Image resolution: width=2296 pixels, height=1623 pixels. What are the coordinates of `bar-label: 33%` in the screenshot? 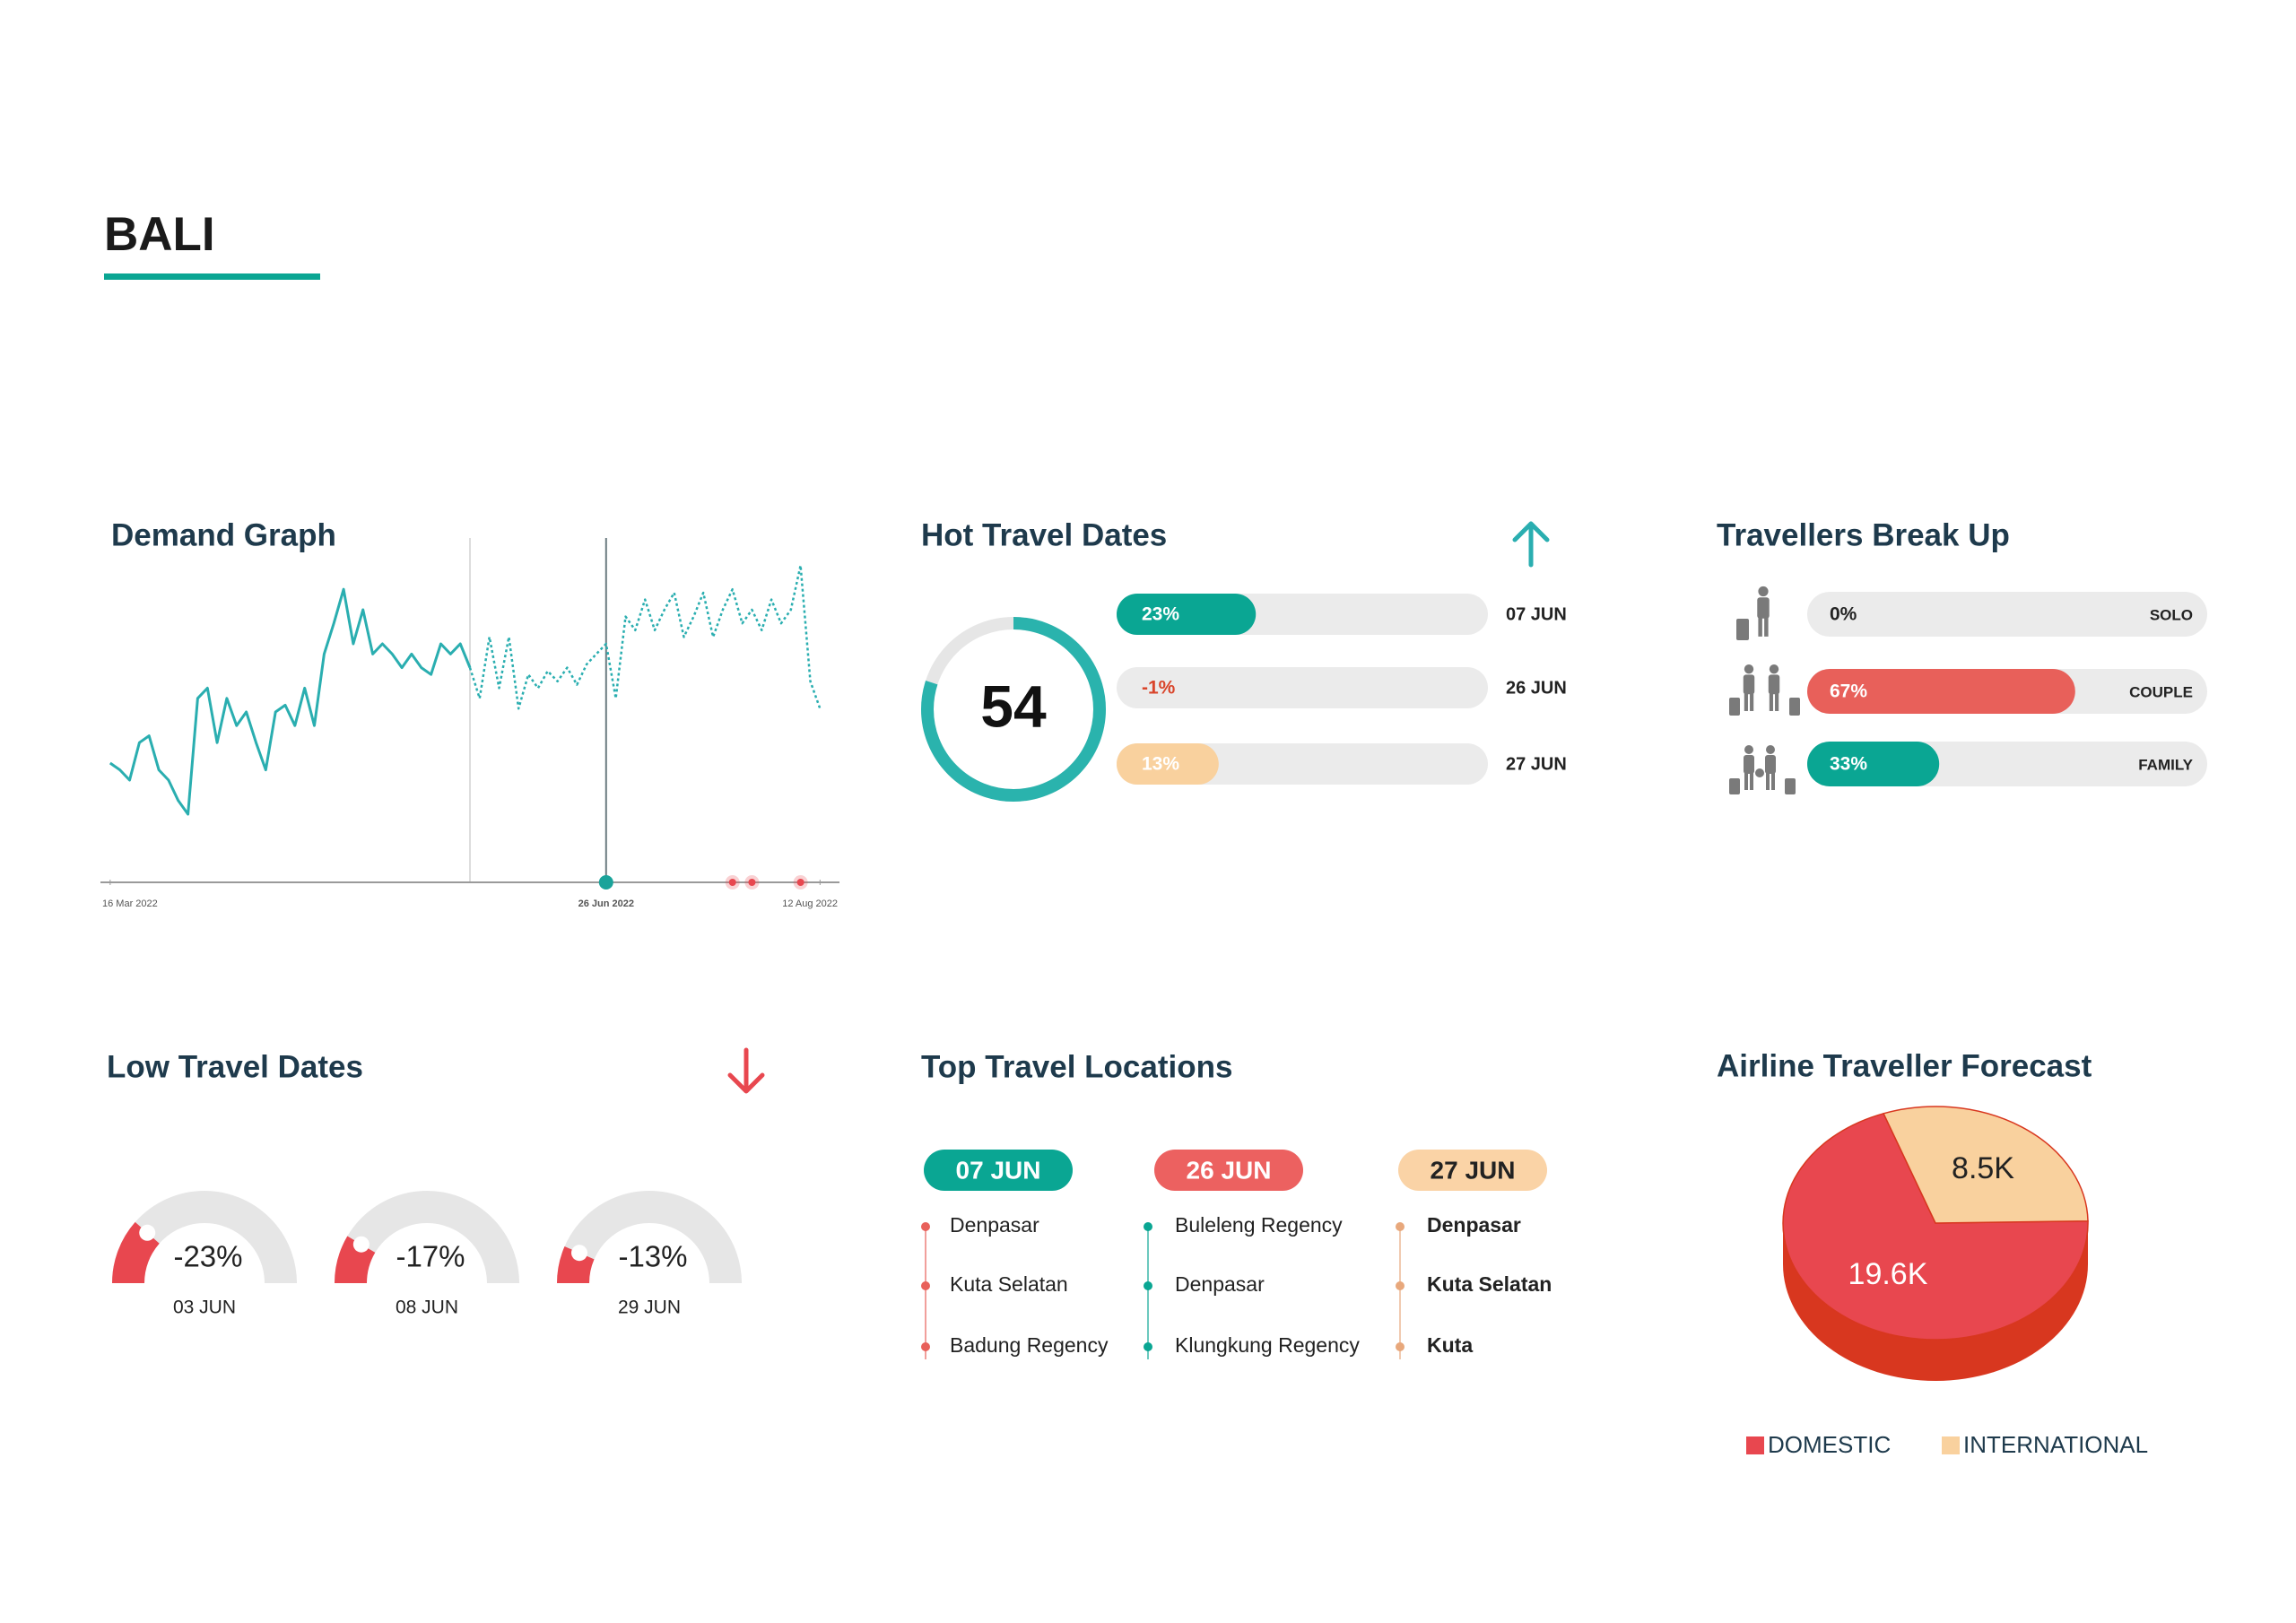 It's located at (1848, 764).